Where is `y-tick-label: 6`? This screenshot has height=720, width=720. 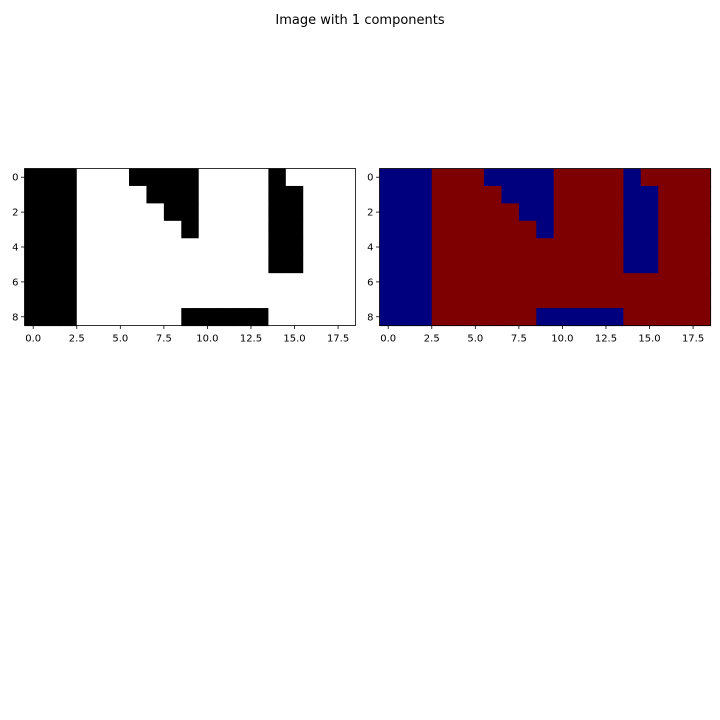 y-tick-label: 6 is located at coordinates (370, 282).